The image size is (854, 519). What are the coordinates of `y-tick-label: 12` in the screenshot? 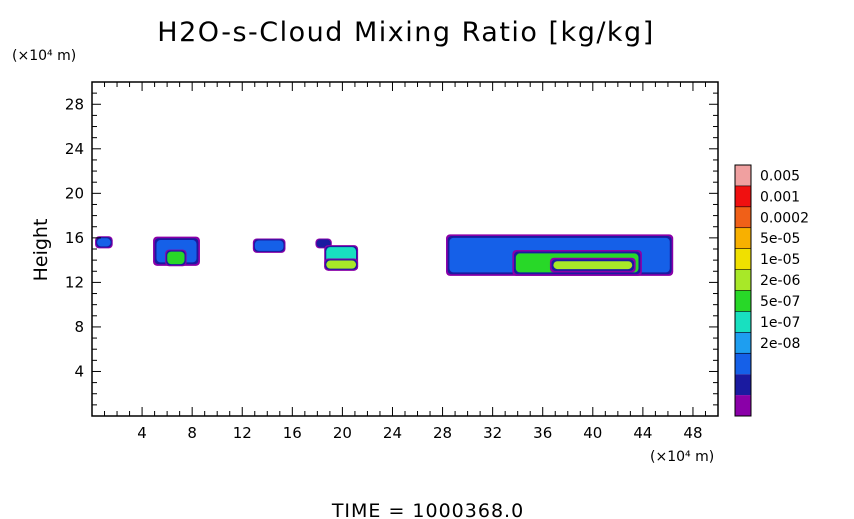 It's located at (74, 282).